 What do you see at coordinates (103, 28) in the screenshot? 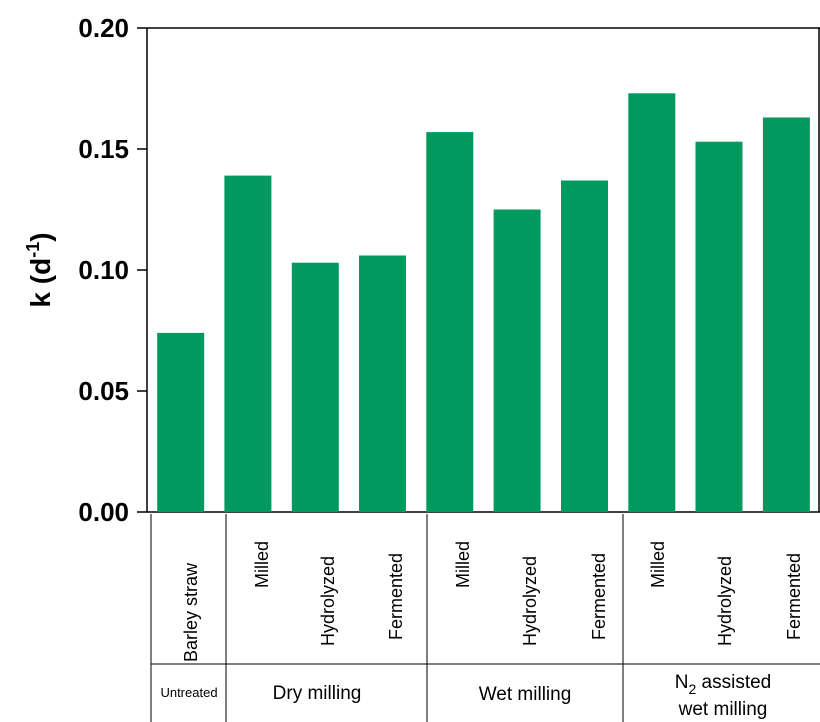
I see `y-tick-label: 0.20` at bounding box center [103, 28].